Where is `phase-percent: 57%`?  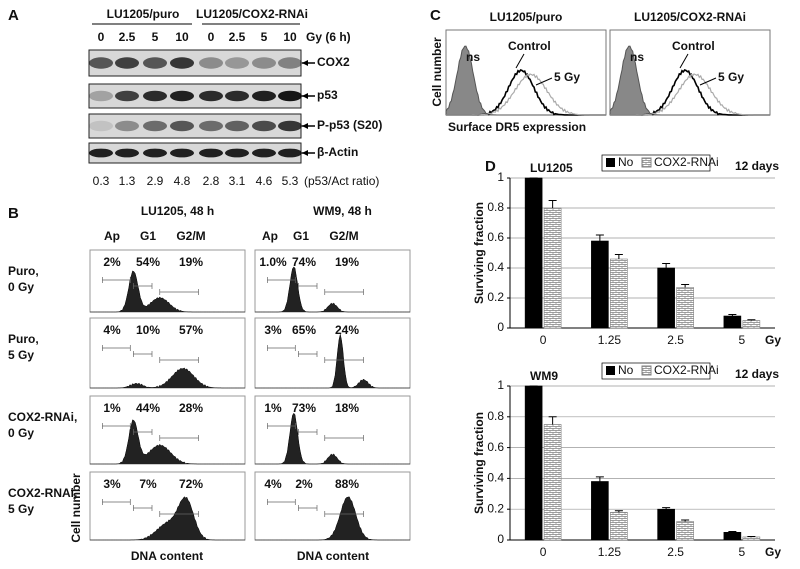 phase-percent: 57% is located at coordinates (191, 330).